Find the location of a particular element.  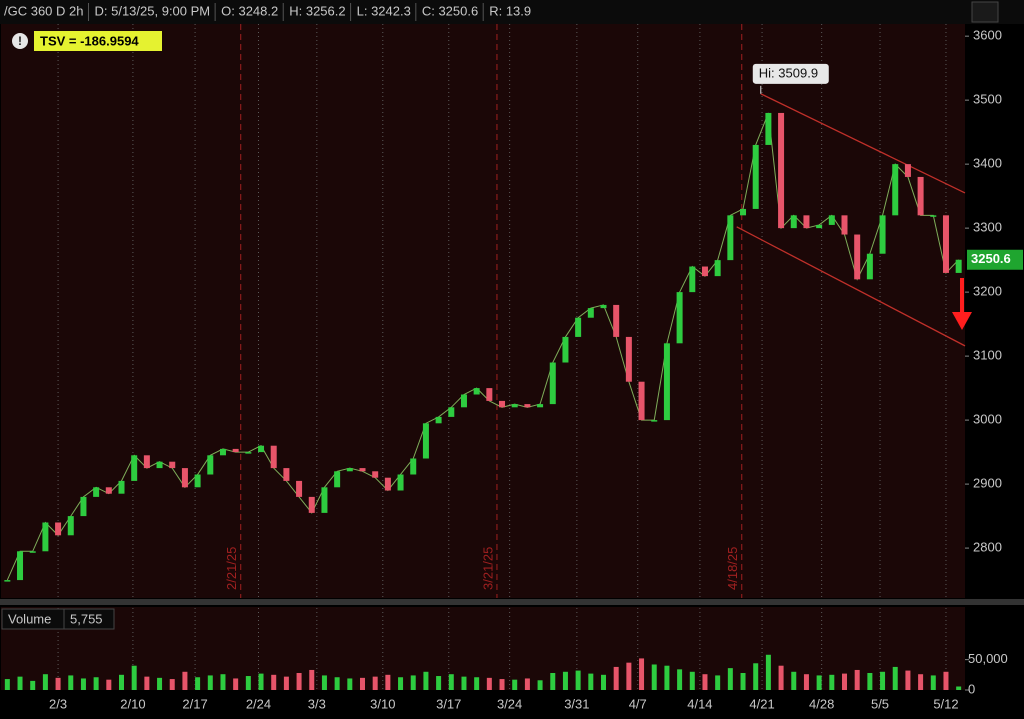

x-tick-label: 4/14 is located at coordinates (699, 703).